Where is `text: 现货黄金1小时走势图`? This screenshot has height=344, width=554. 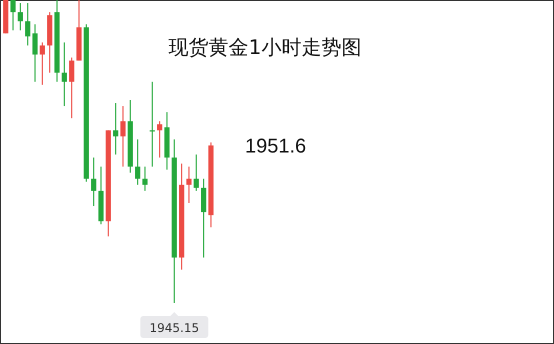
text: 现货黄金1小时走势图 is located at coordinates (265, 47).